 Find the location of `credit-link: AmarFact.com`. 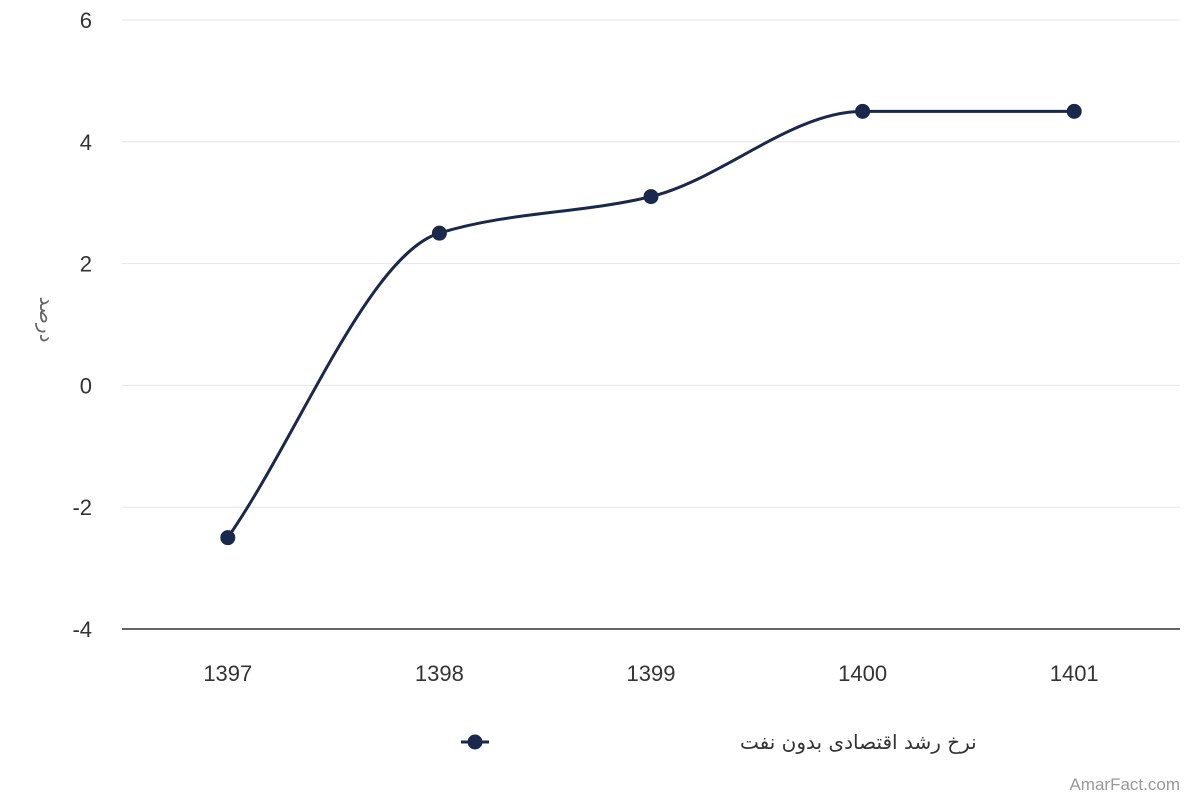

credit-link: AmarFact.com is located at coordinates (1124, 784).